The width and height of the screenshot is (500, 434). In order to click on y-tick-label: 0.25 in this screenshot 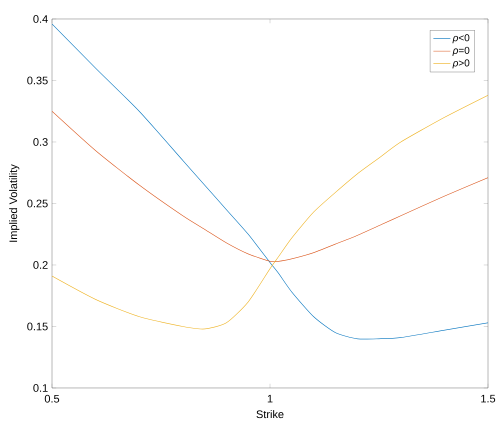, I will do `click(37, 204)`.